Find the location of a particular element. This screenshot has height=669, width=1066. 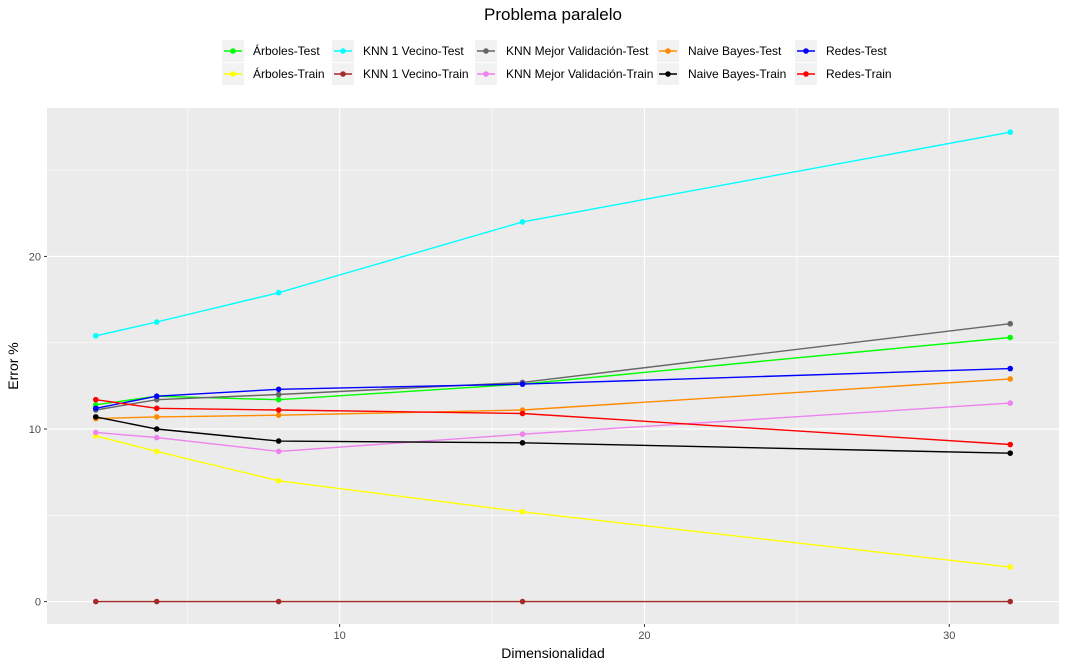

legend-label: Árboles-Test is located at coordinates (286, 50).